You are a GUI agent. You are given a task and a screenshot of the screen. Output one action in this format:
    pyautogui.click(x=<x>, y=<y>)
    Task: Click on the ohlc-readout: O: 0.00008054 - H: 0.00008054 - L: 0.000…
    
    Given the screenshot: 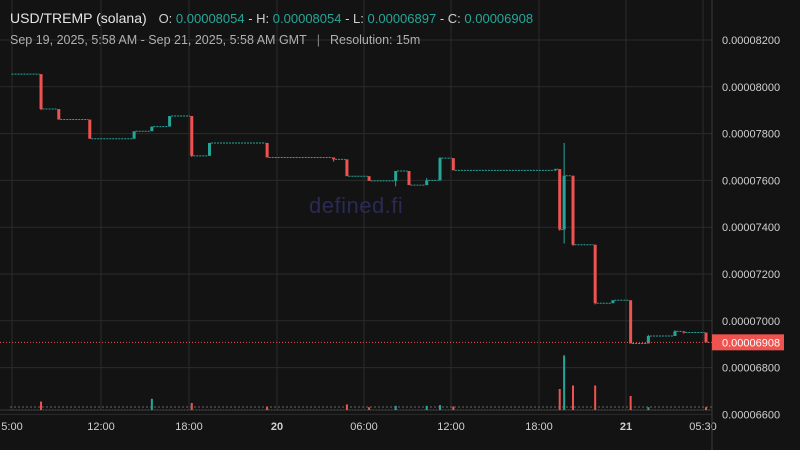 What is the action you would take?
    pyautogui.click(x=346, y=18)
    